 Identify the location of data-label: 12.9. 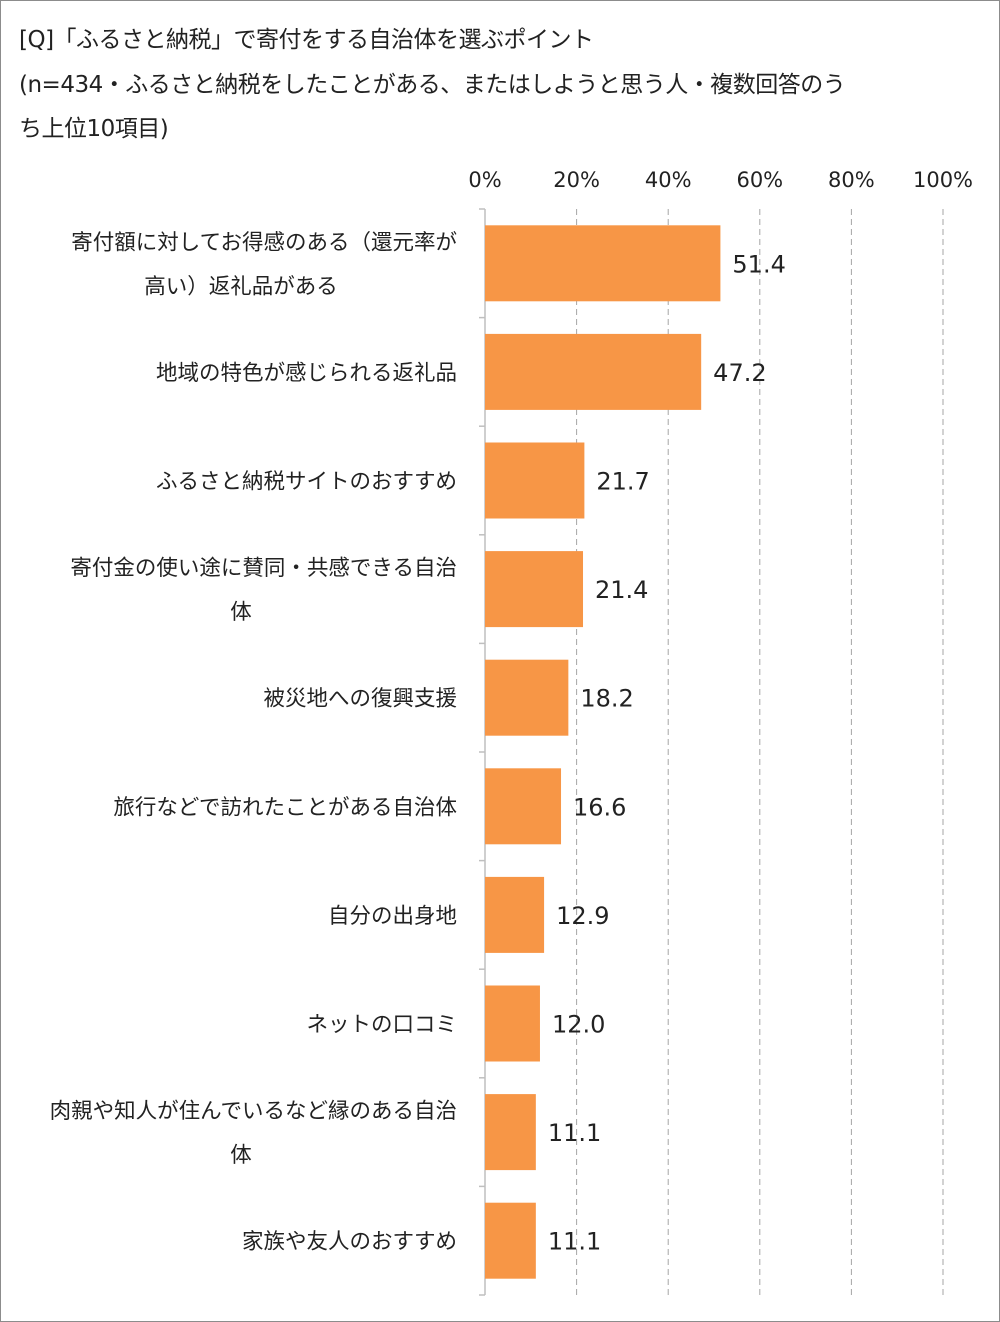
(582, 916).